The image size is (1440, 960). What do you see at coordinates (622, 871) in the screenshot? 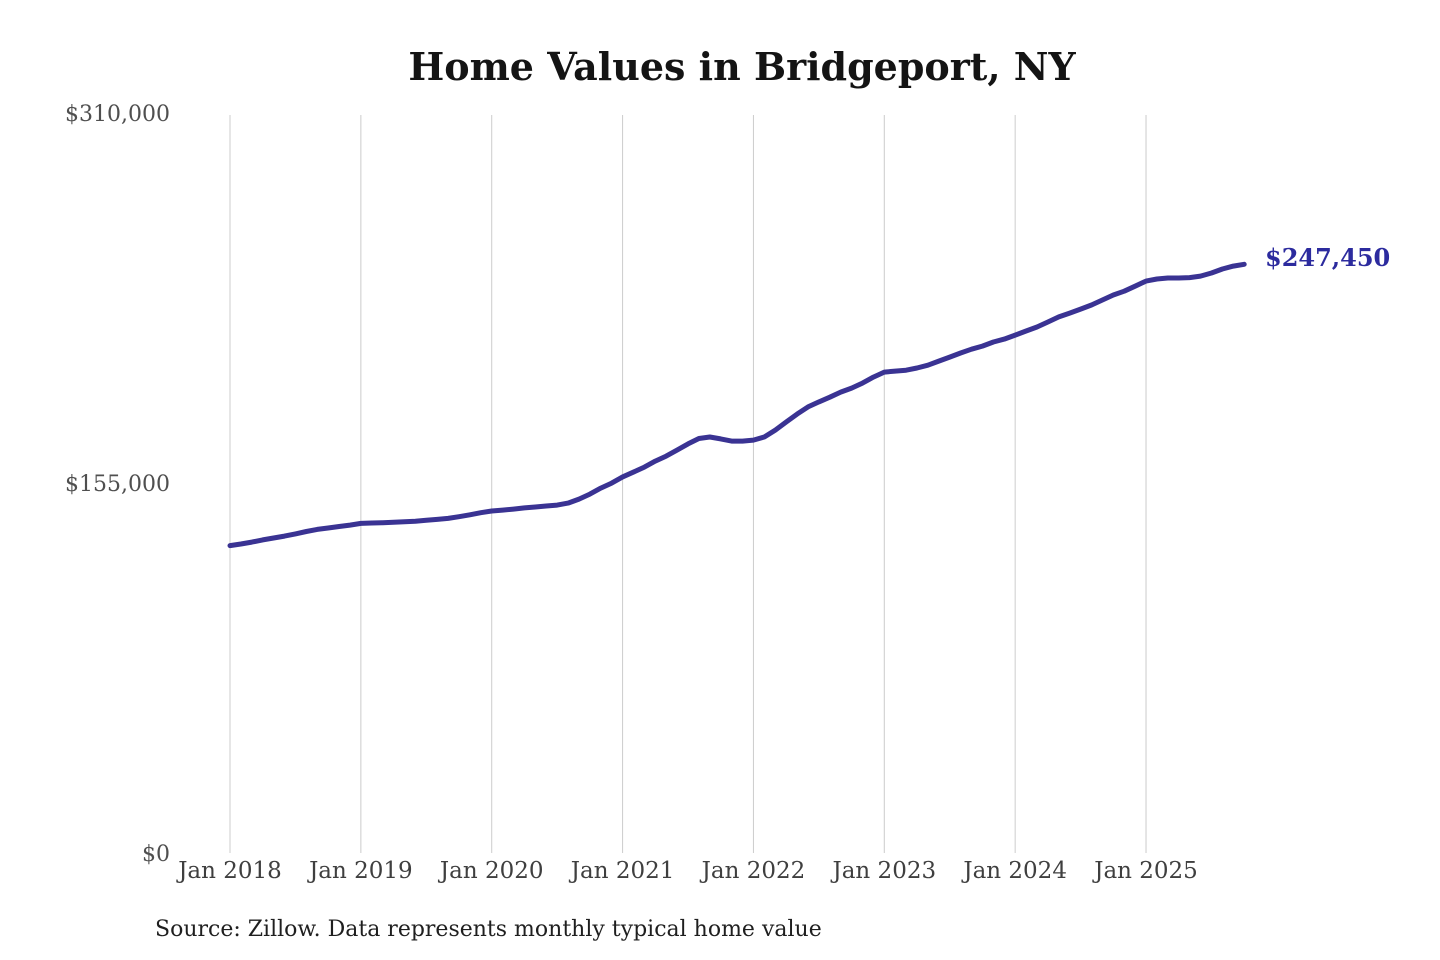
I see `x-axis-label: Jan 2021` at bounding box center [622, 871].